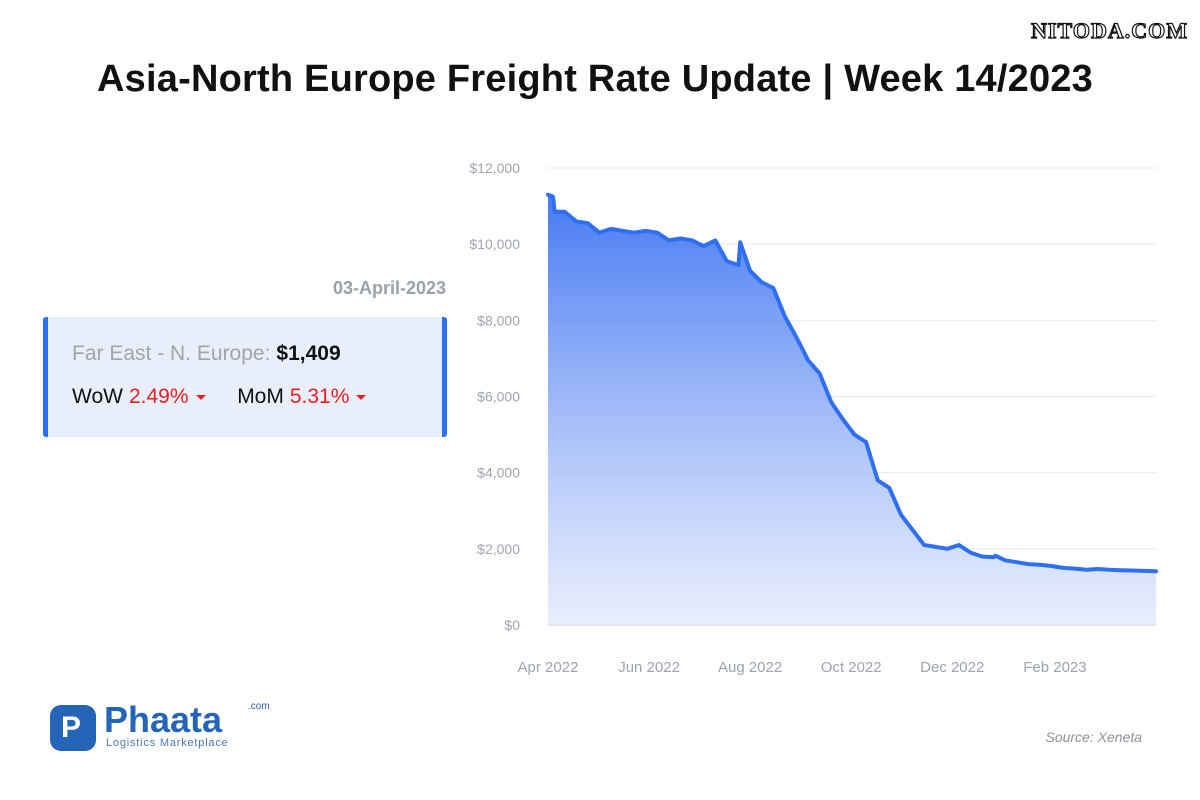 The image size is (1200, 800). Describe the element at coordinates (851, 667) in the screenshot. I see `x-tick-label: Oct 2022` at that location.